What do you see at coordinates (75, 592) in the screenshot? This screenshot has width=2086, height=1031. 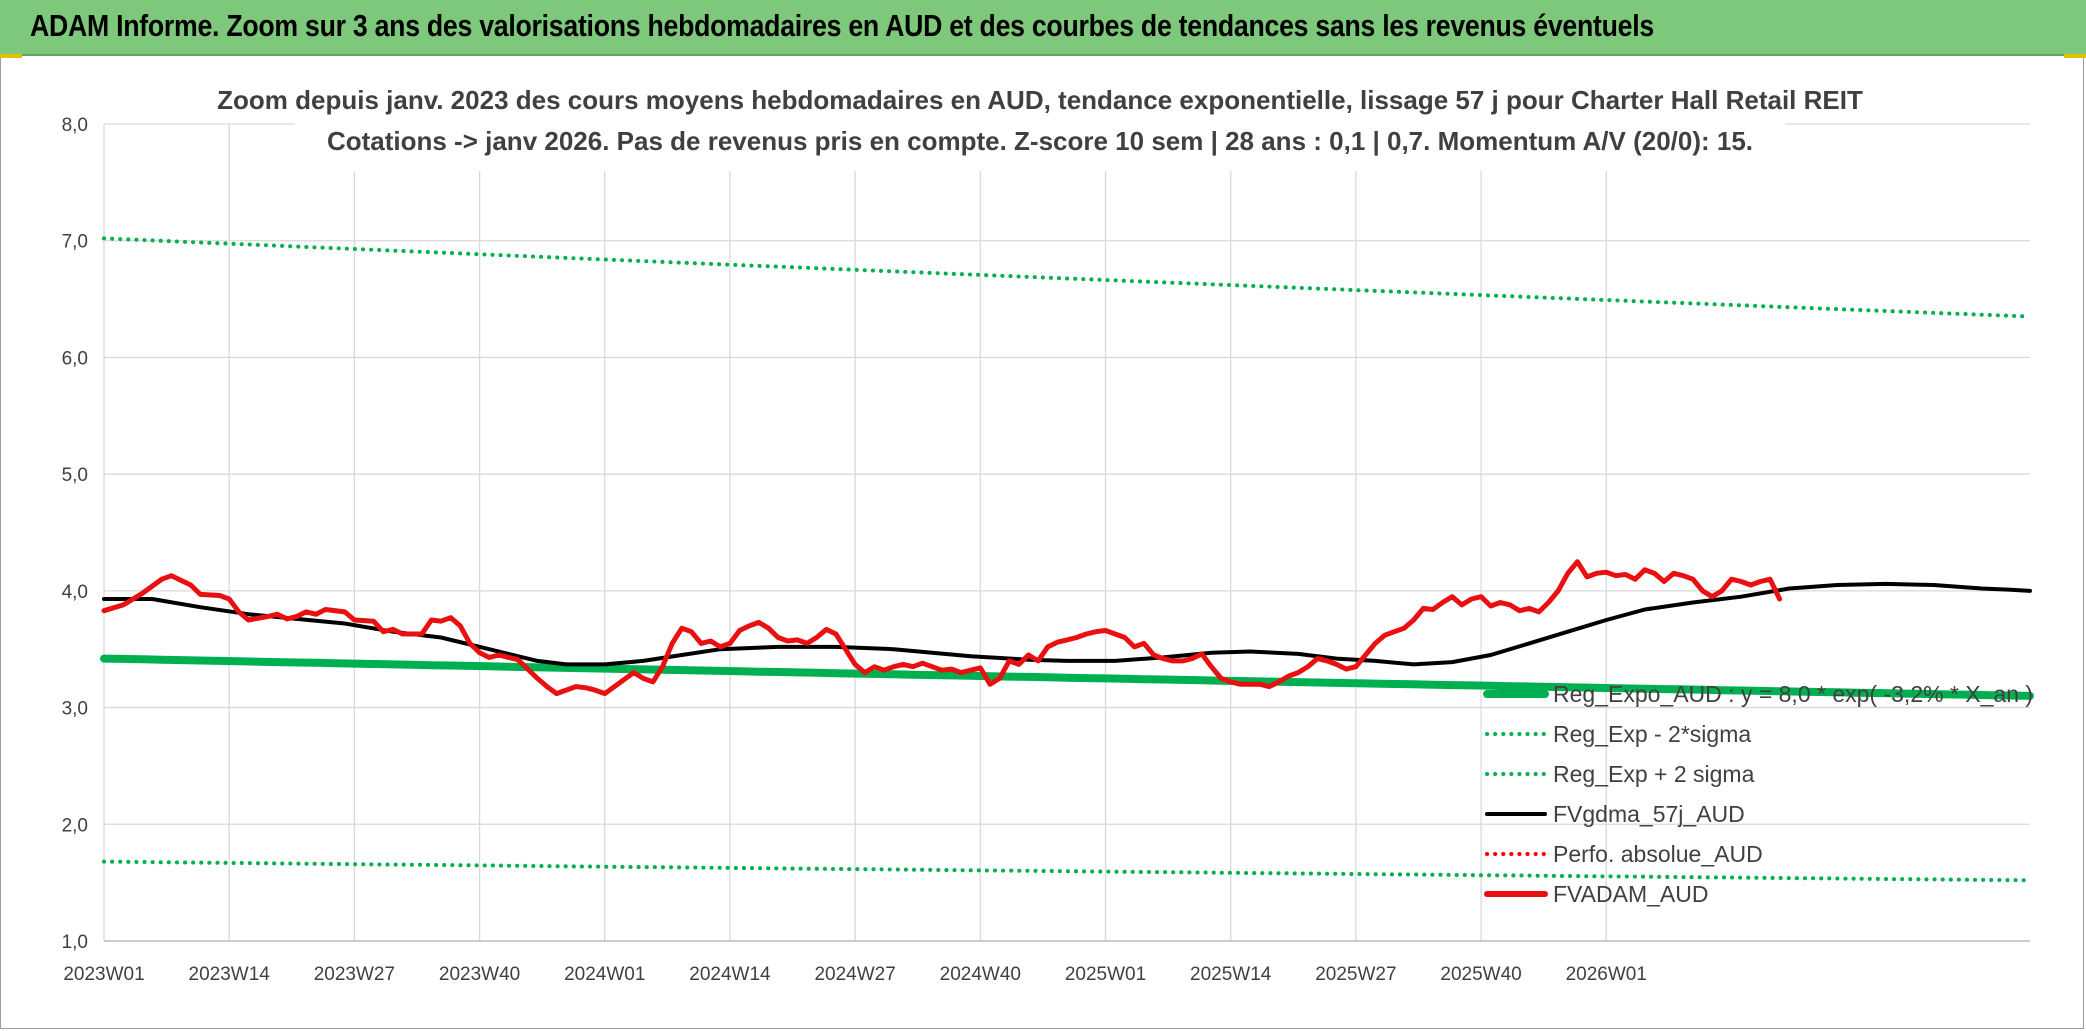 I see `y-tick-label: 4,0` at bounding box center [75, 592].